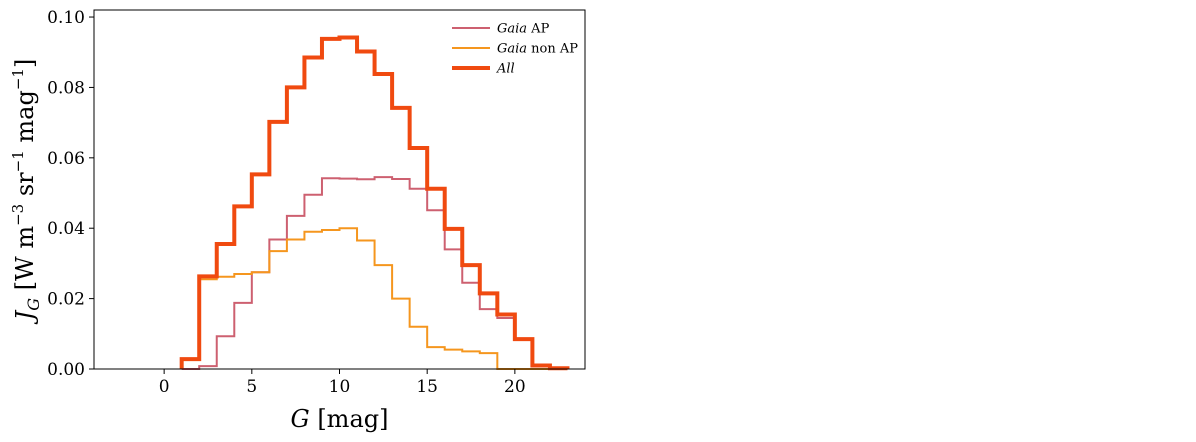  I want to click on series-line-gaia-ap, so click(375, 273).